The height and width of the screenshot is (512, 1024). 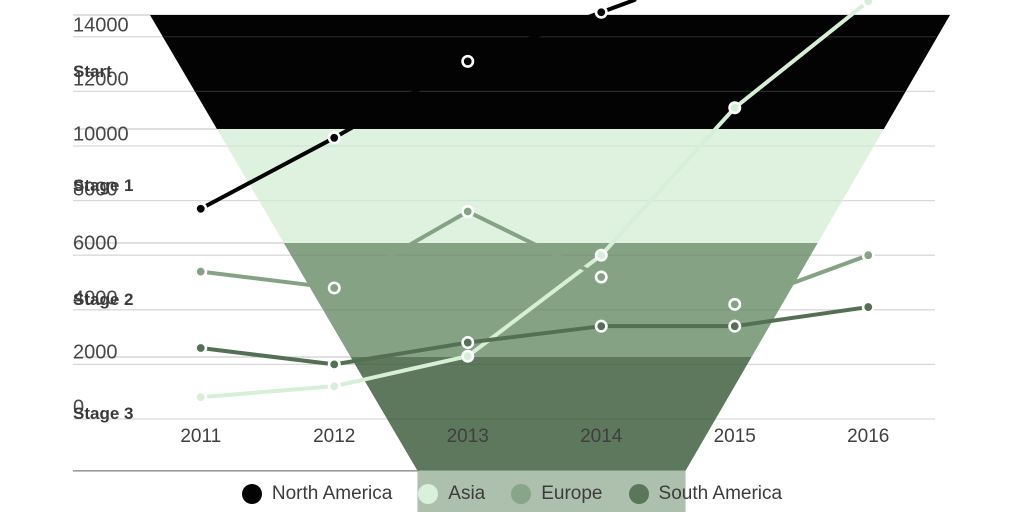 I want to click on marker-asia-2012, so click(x=334, y=386).